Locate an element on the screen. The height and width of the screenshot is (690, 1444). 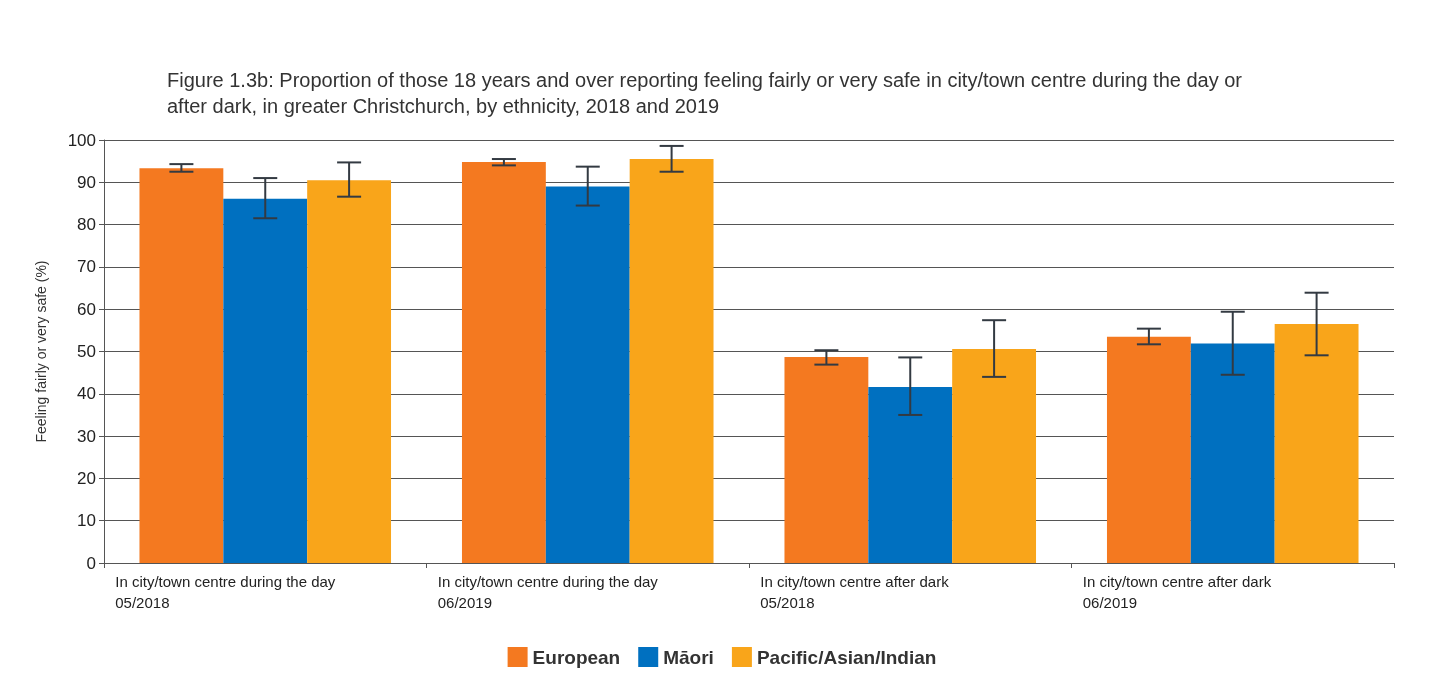
y-tick-label: 20 is located at coordinates (86, 478).